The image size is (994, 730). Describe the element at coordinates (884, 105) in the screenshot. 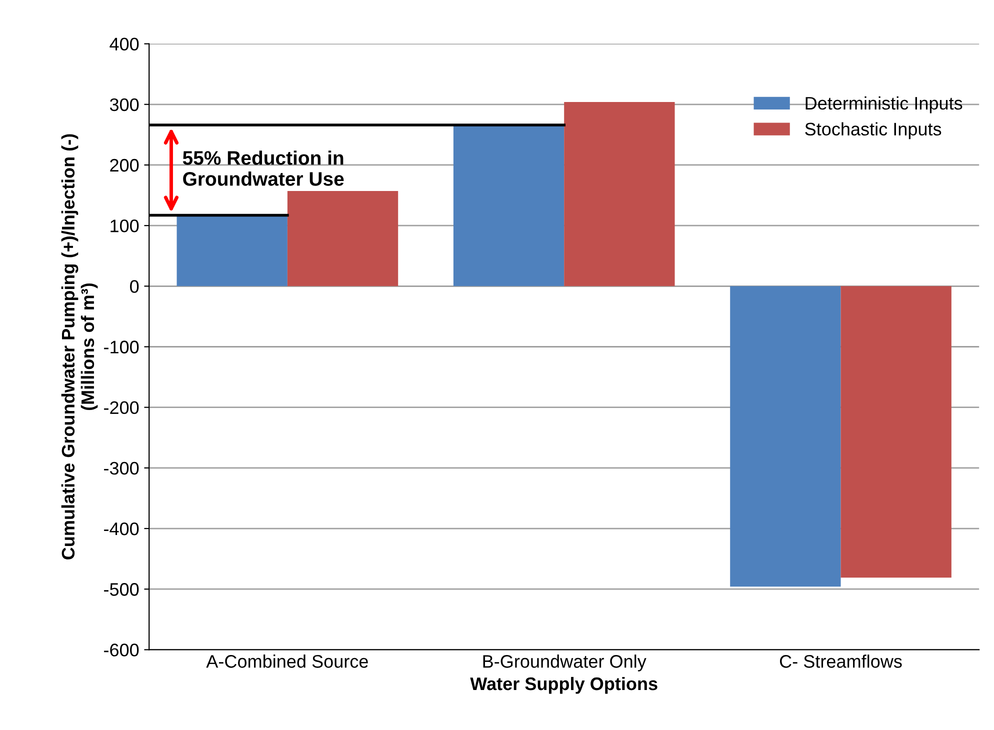

I see `legend-label: Deterministic Inputs` at that location.